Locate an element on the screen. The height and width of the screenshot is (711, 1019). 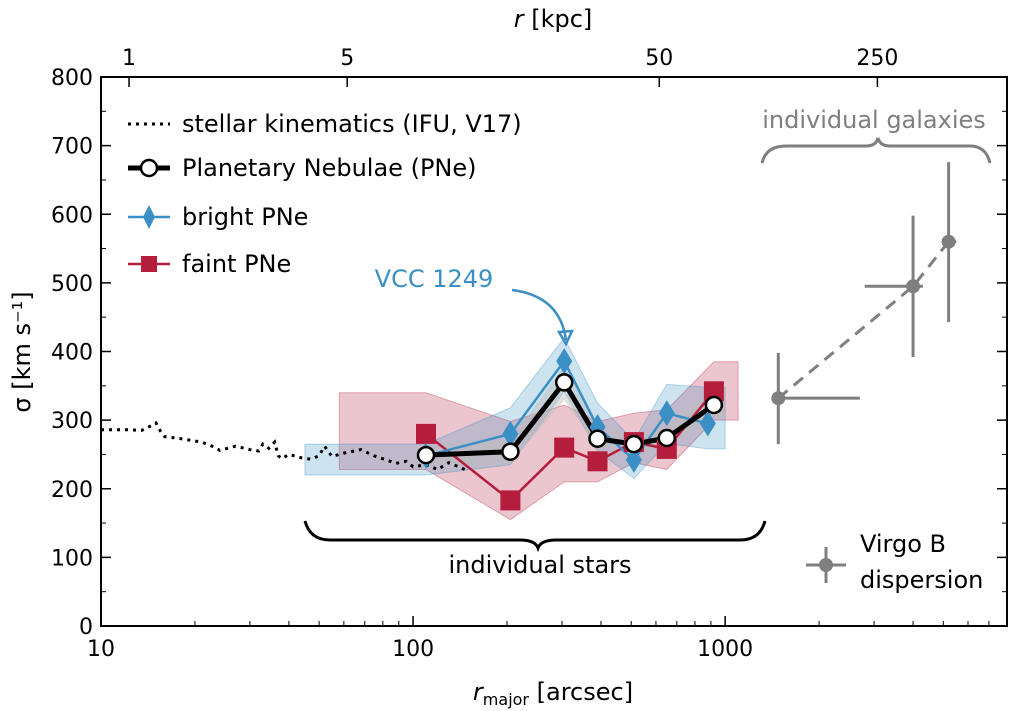
y-axis-label: σ [km s⁻¹] is located at coordinates (22, 351).